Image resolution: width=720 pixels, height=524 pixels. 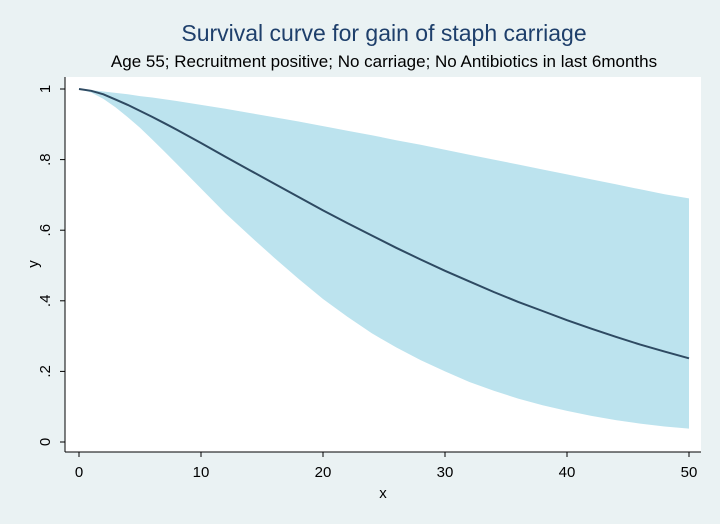 I want to click on x-tick-label: 50, so click(x=689, y=472).